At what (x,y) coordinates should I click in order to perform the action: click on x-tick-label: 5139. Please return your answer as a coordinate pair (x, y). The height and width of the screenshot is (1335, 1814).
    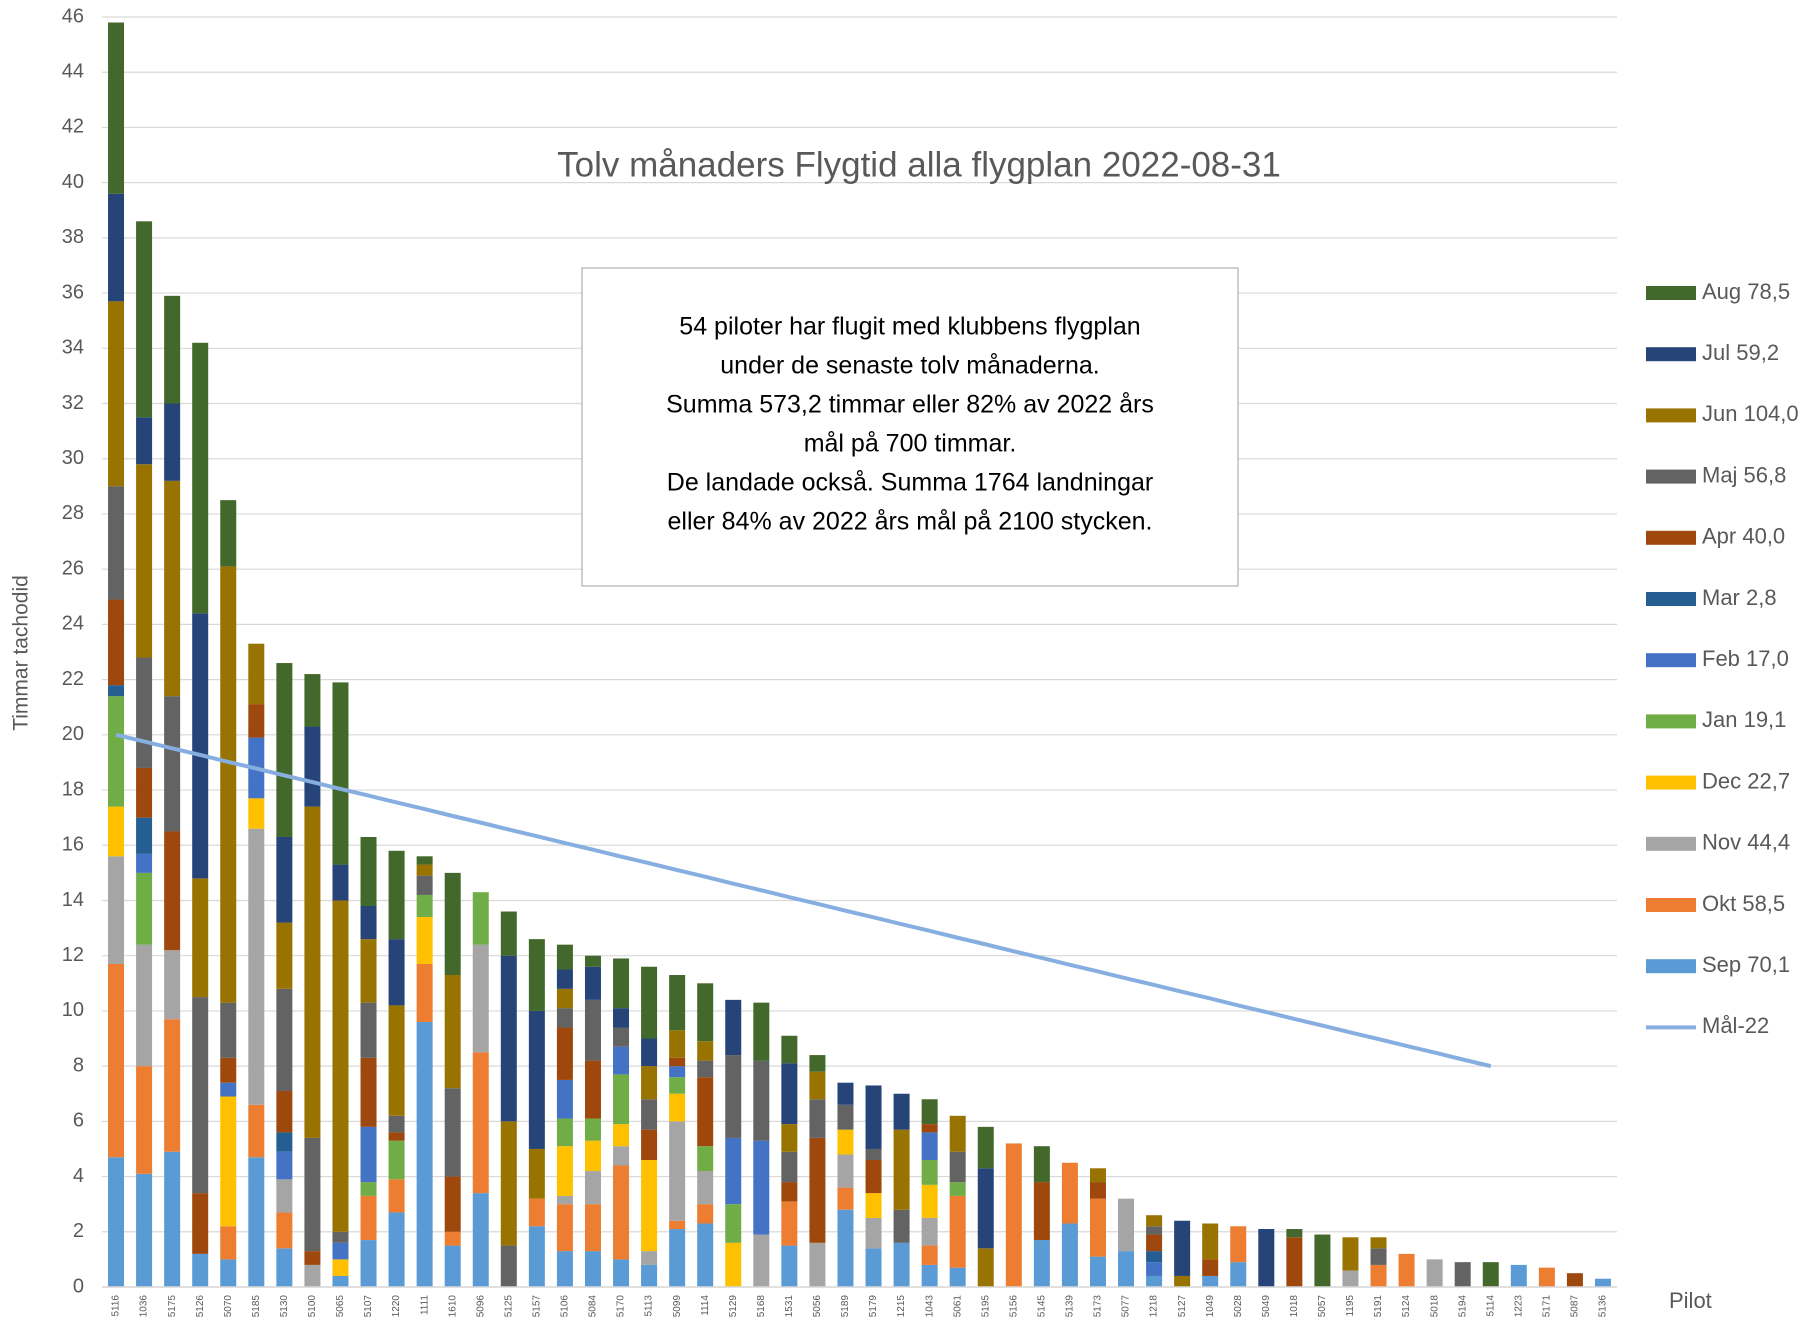
    Looking at the image, I should click on (1070, 1306).